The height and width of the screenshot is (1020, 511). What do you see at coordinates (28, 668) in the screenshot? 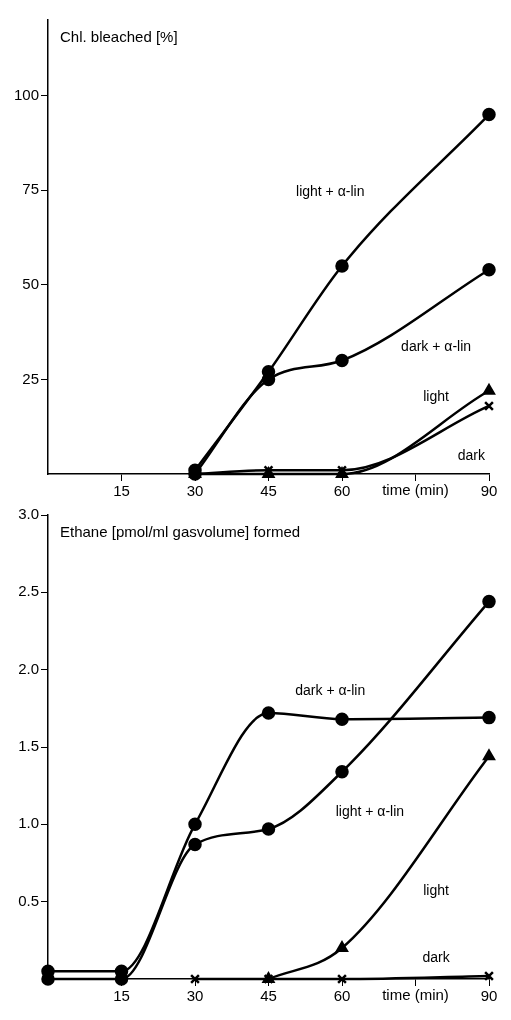
I see `y-tick-label: 2.0` at bounding box center [28, 668].